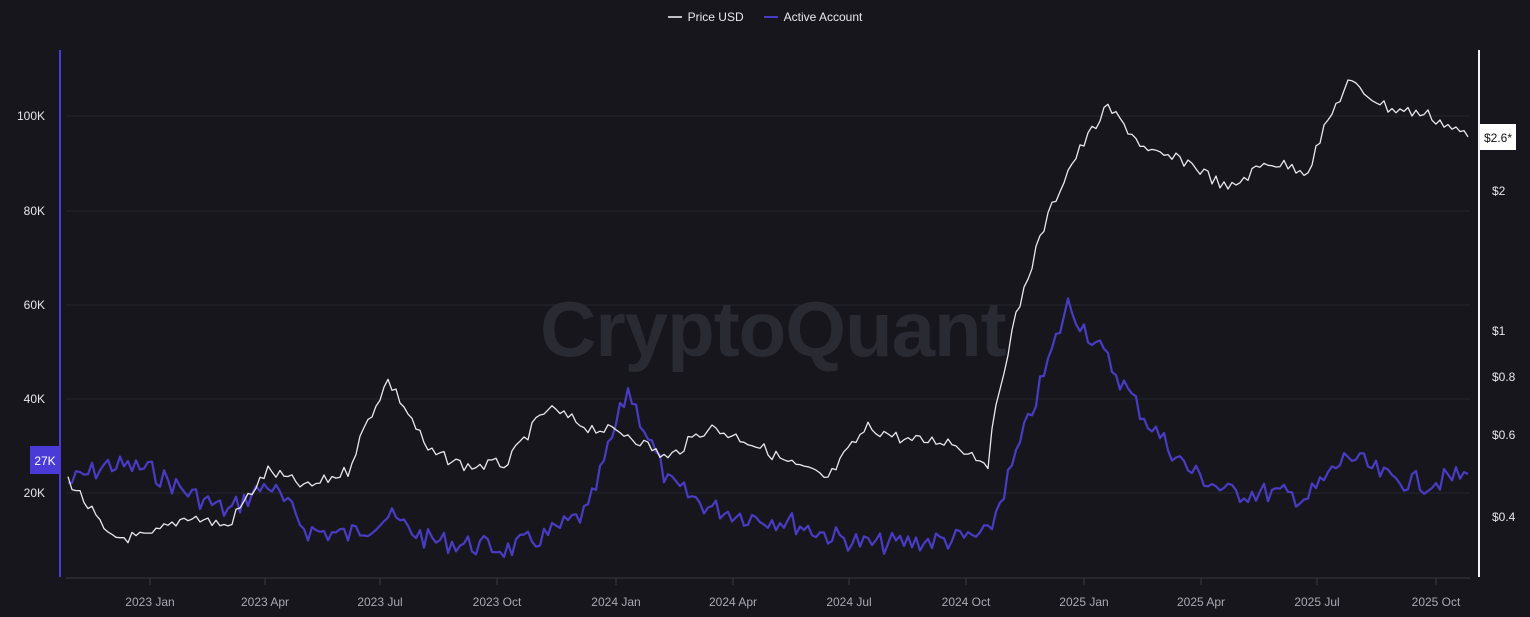 The width and height of the screenshot is (1530, 617). Describe the element at coordinates (265, 602) in the screenshot. I see `x-tick: 2023 Apr` at that location.